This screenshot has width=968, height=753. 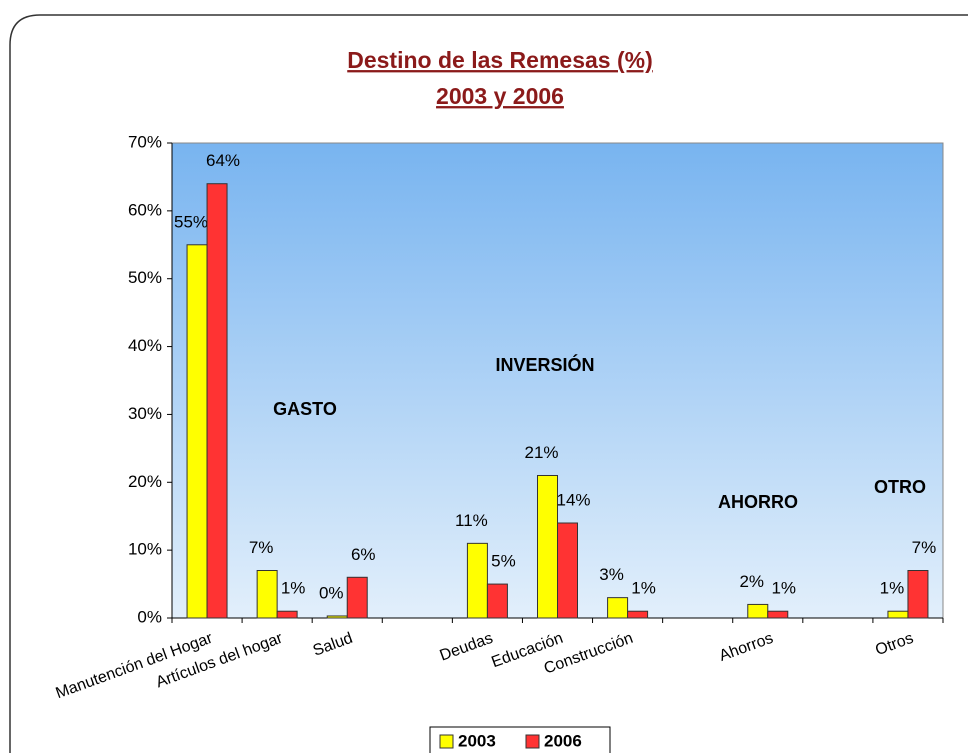 What do you see at coordinates (541, 452) in the screenshot?
I see `data-label: 21%` at bounding box center [541, 452].